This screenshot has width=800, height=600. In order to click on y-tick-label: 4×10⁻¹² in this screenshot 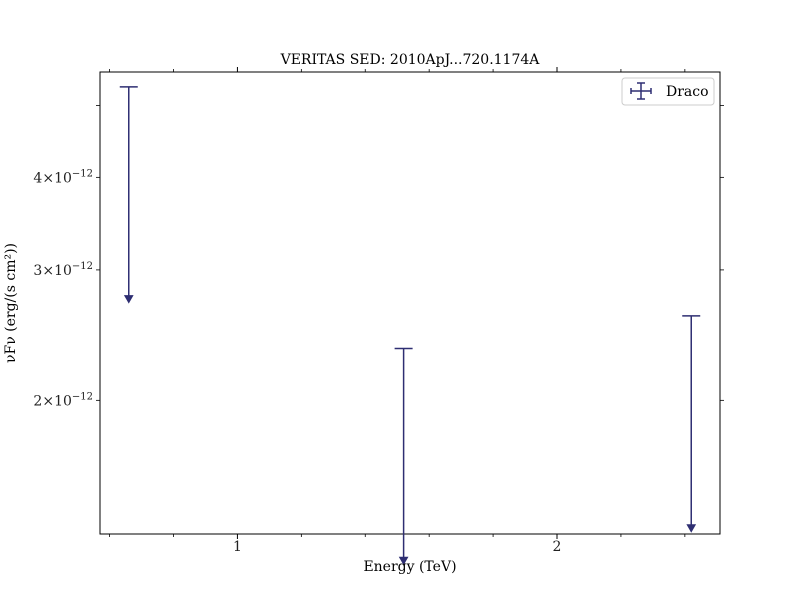, I will do `click(63, 177)`.